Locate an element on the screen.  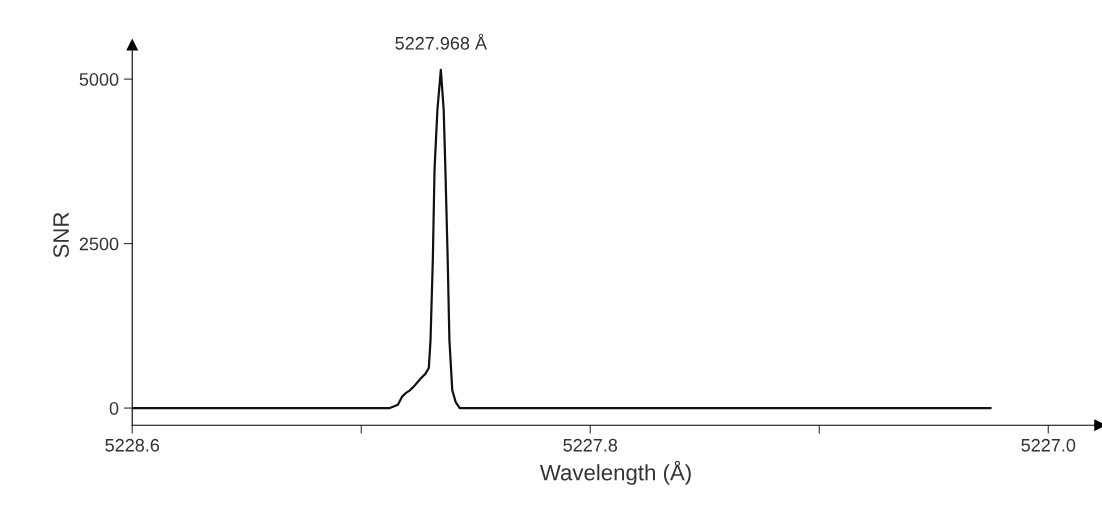
annotation: 5227.968 Å is located at coordinates (441, 41).